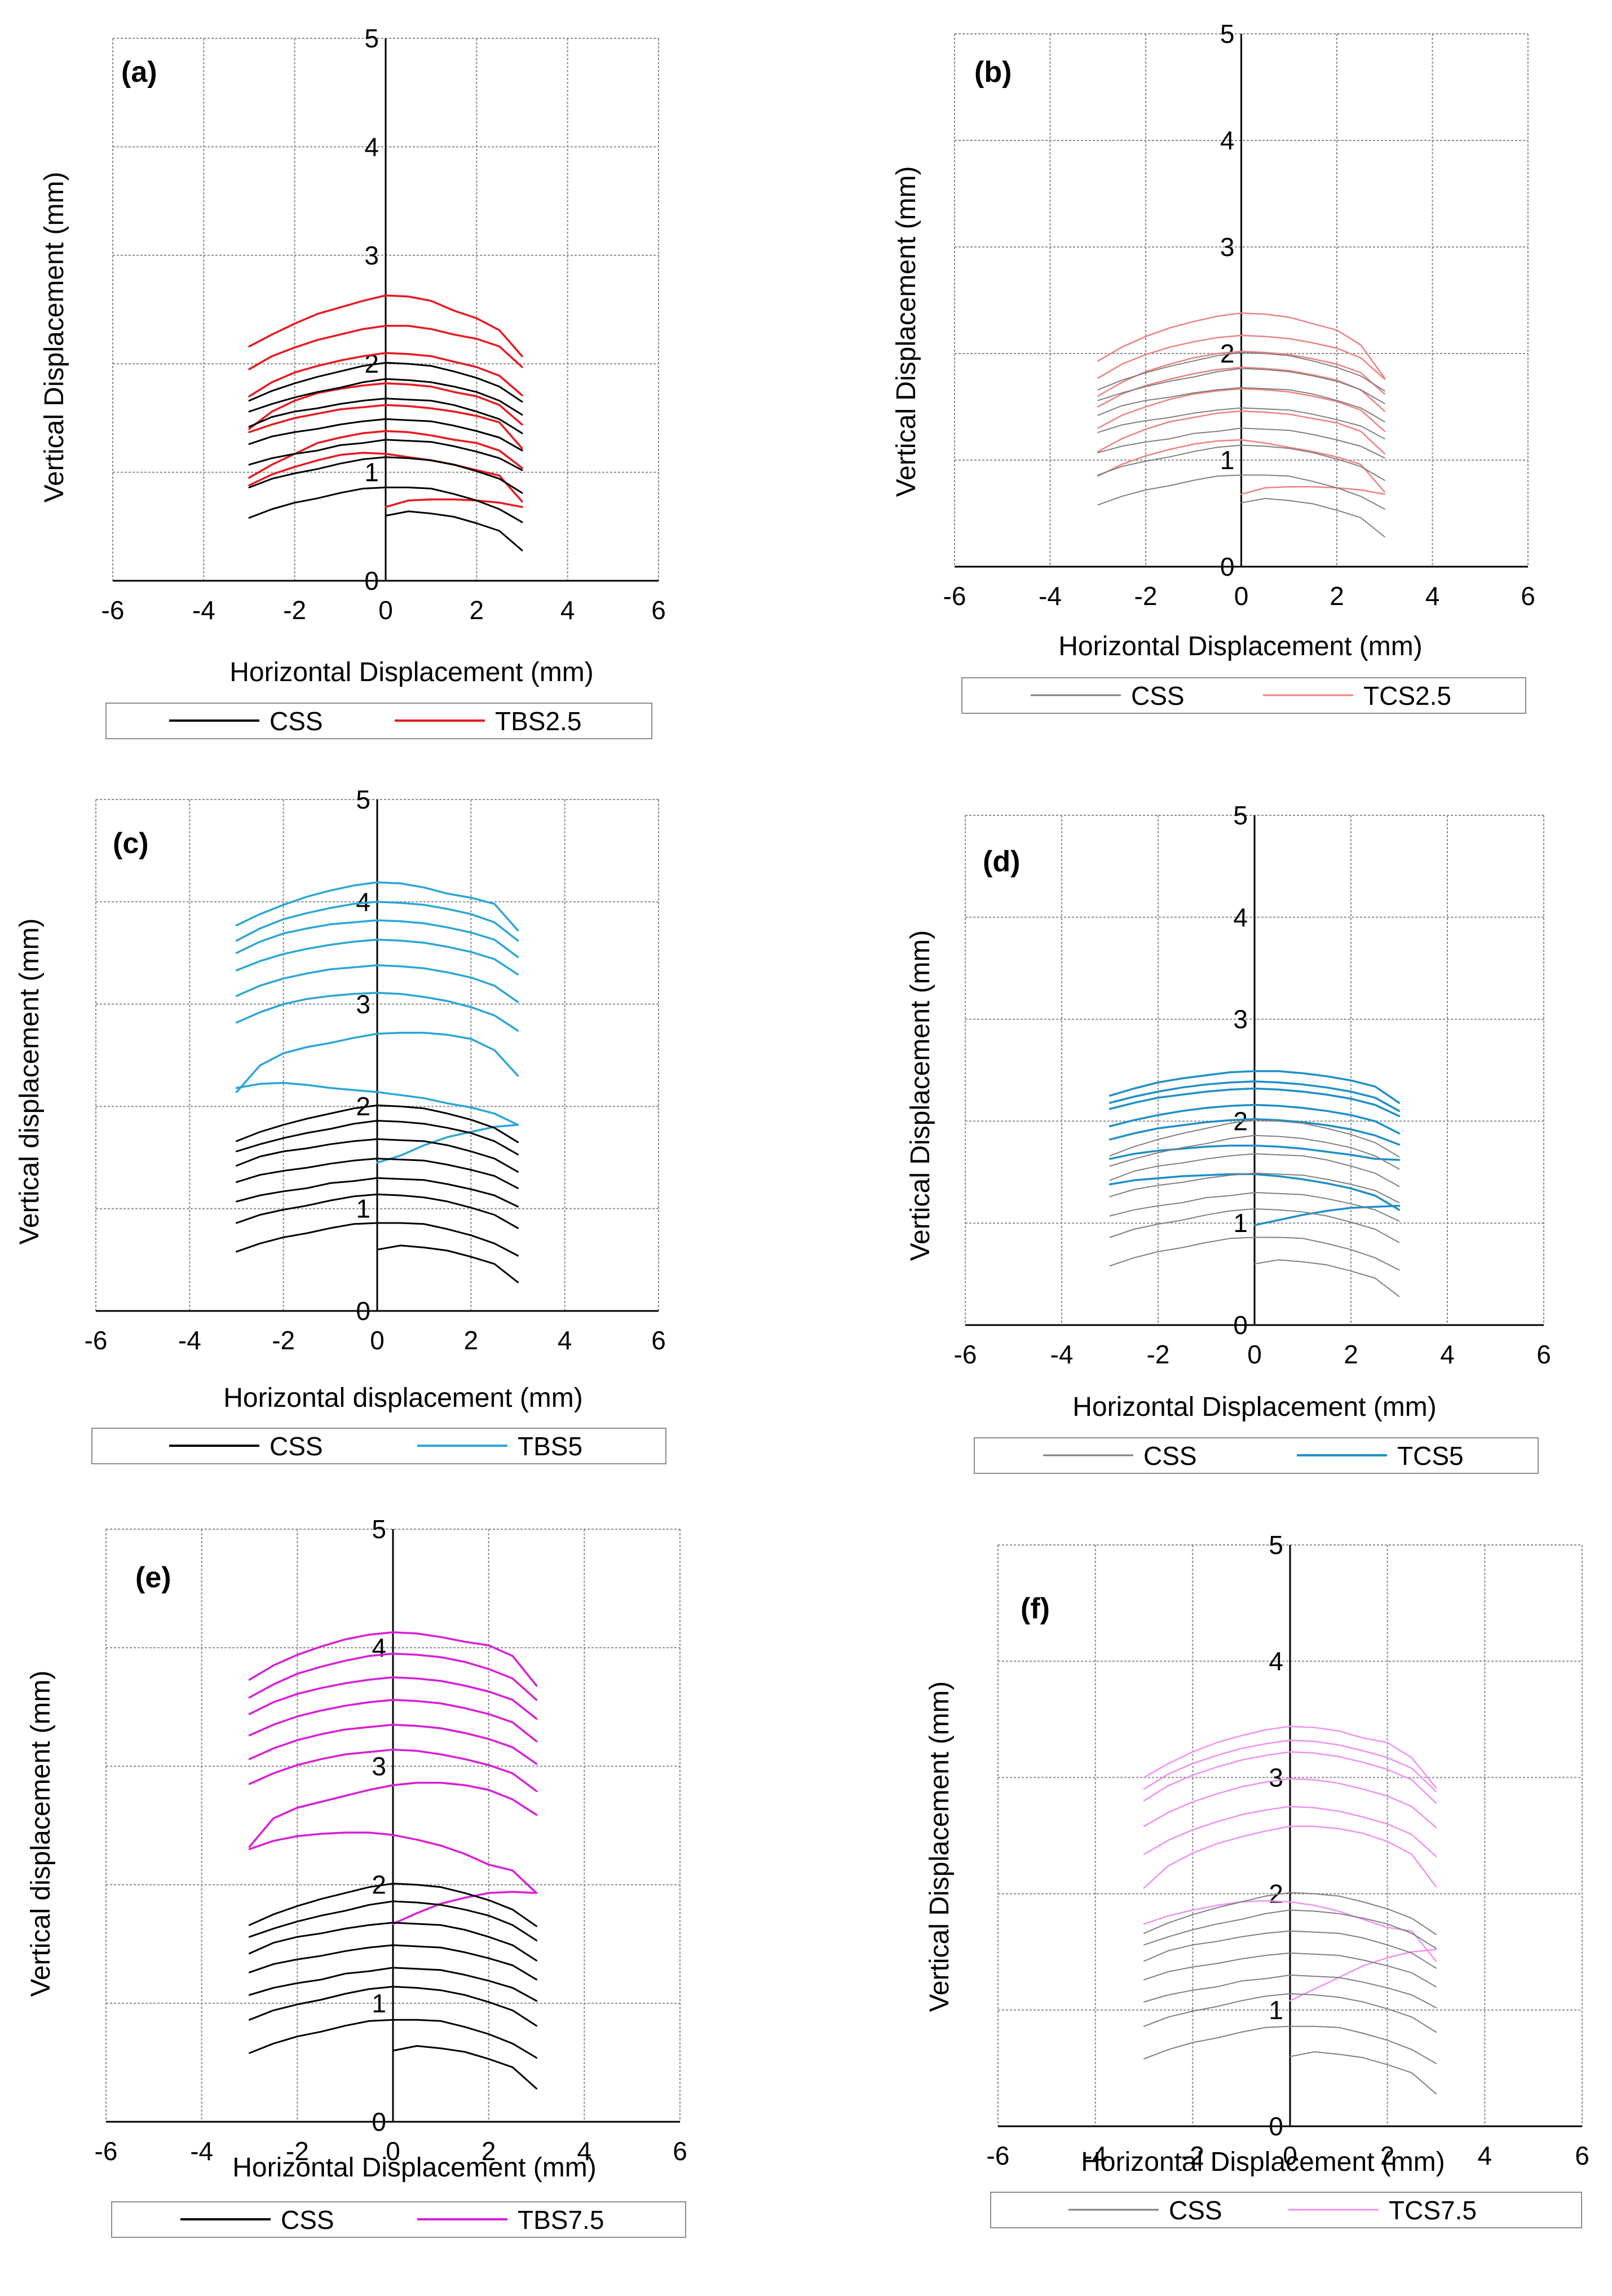 The image size is (1612, 2296). I want to click on panel-label: (c), so click(131, 843).